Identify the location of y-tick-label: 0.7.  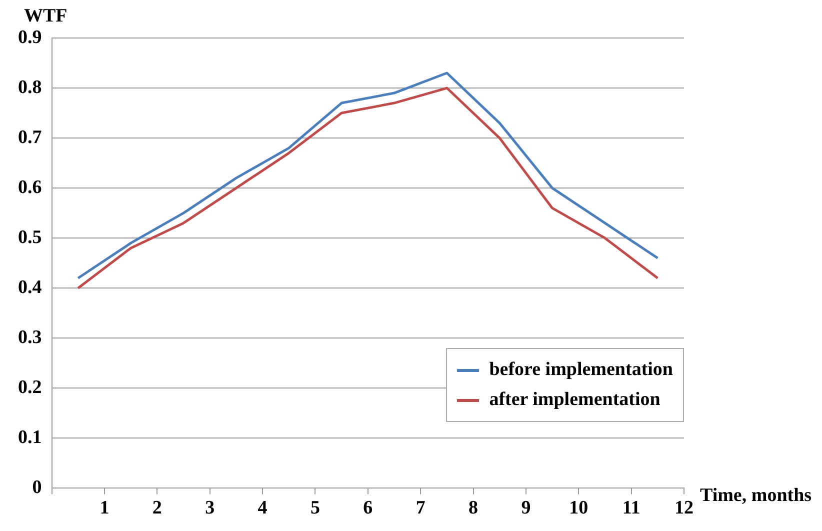
(30, 137).